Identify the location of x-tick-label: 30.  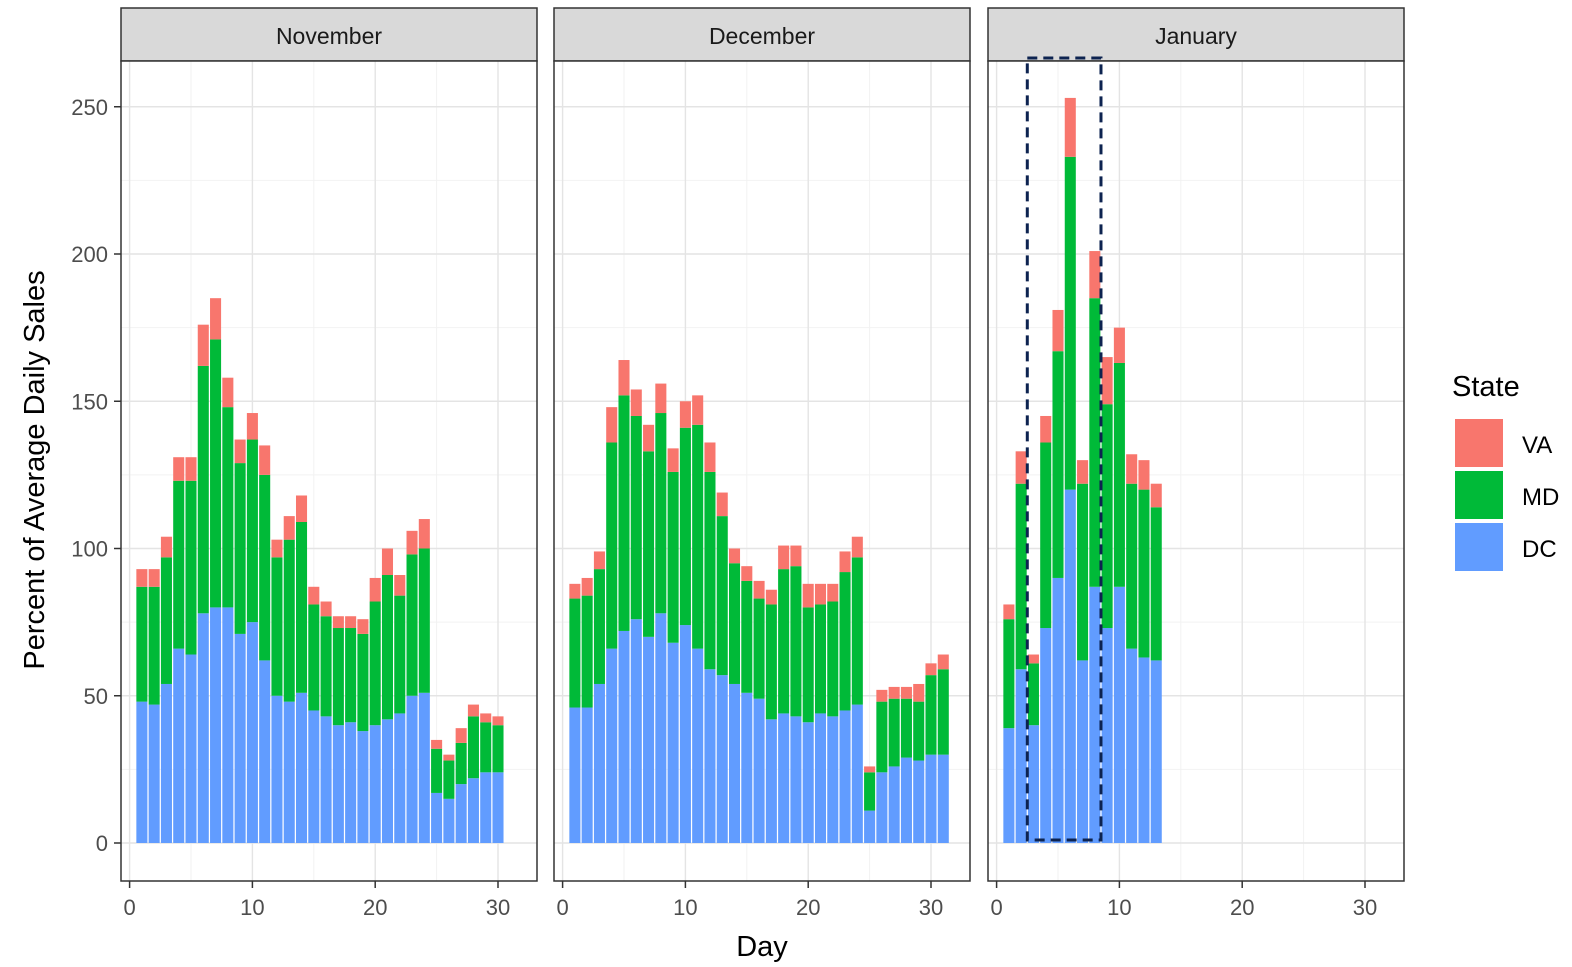
(1365, 907).